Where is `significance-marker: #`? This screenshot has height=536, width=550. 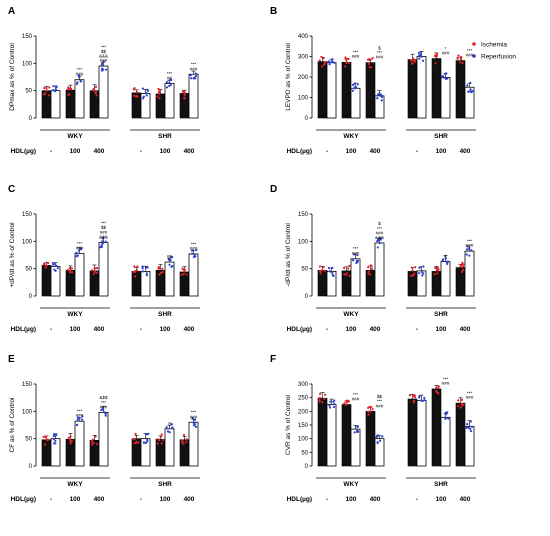 significance-marker: # is located at coordinates (445, 256).